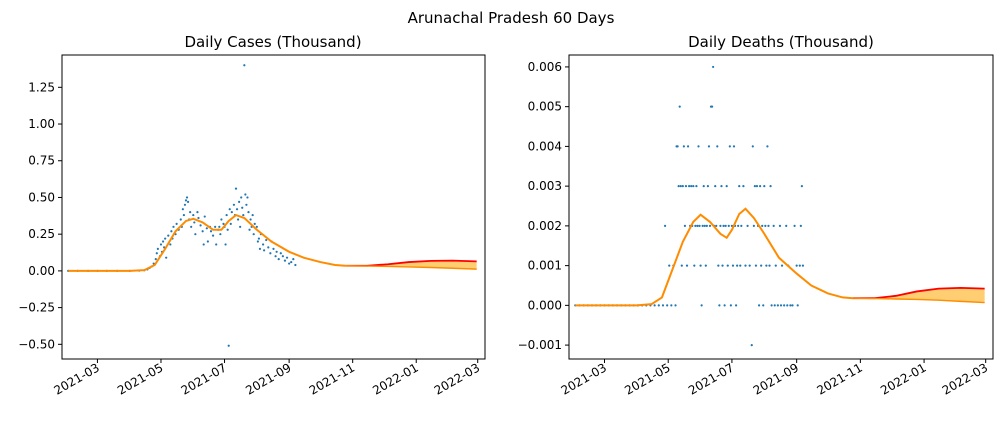 The image size is (1001, 421). What do you see at coordinates (272, 242) in the screenshot?
I see `chart-cases-lines` at bounding box center [272, 242].